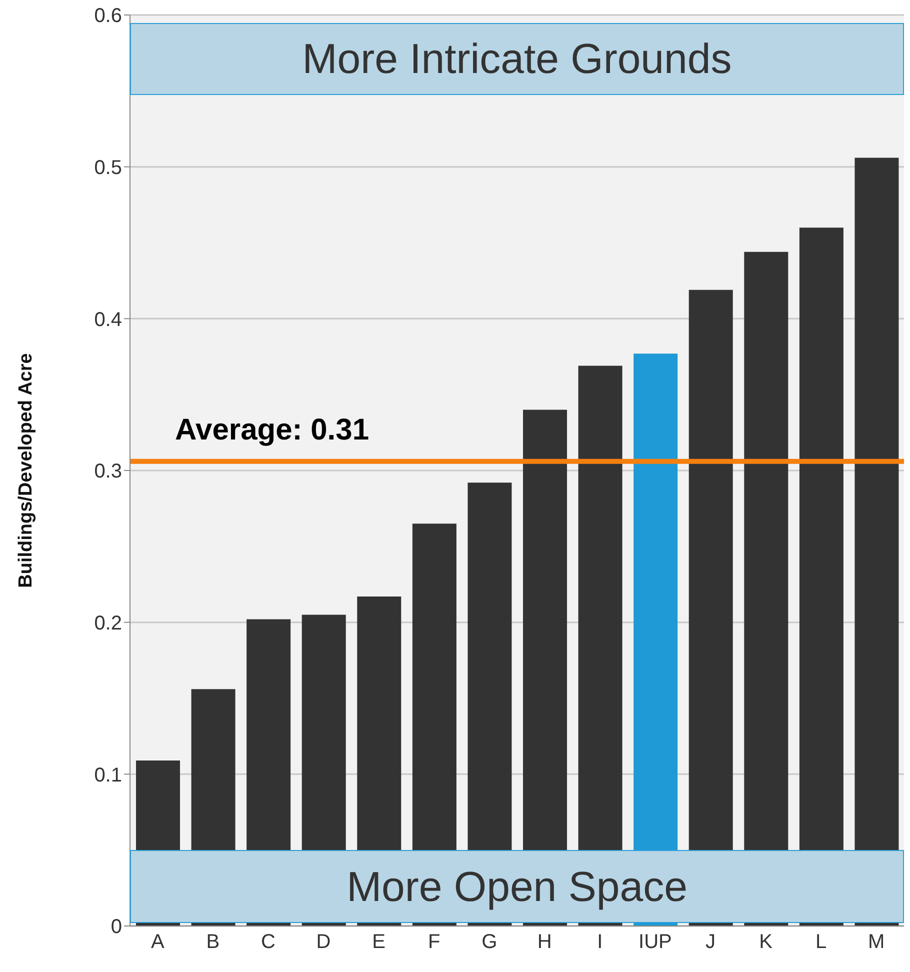 The width and height of the screenshot is (910, 972). I want to click on x-tick-label: C, so click(268, 942).